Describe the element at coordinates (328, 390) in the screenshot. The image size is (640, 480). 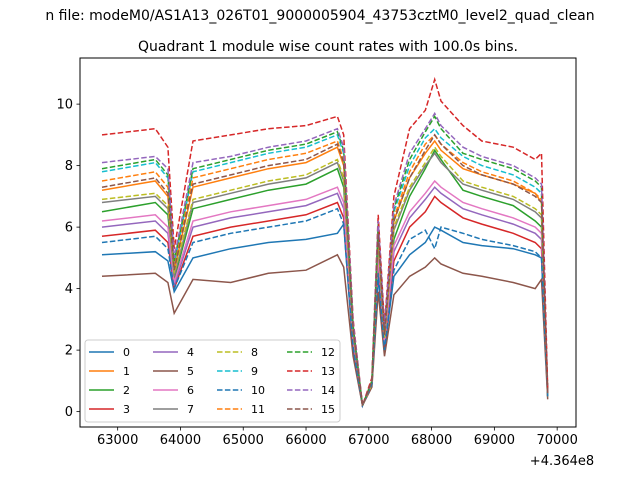
I see `legend-label-14: 14` at that location.